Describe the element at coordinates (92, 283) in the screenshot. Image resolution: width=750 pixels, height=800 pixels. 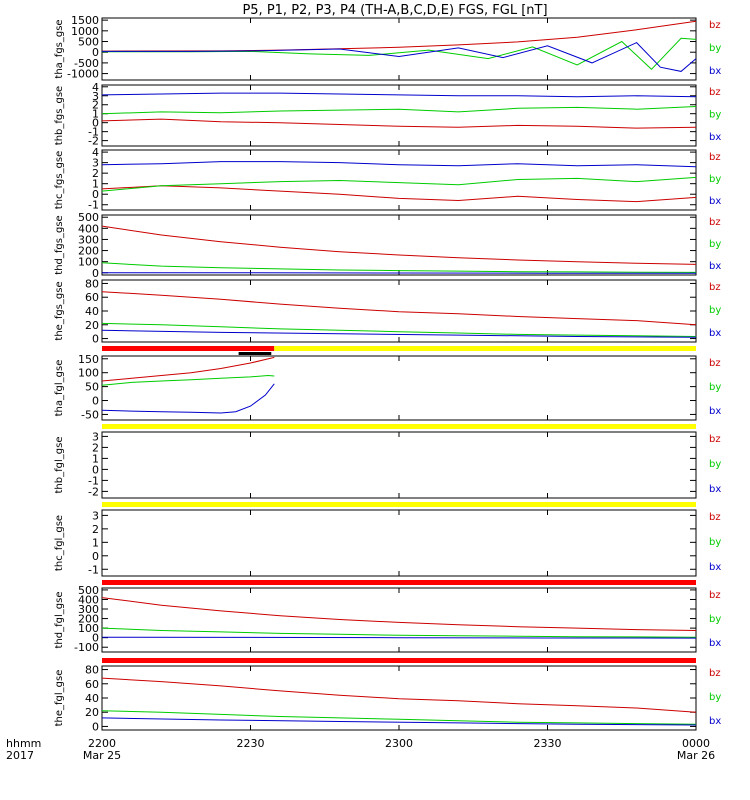
I see `y-tick-label: 80` at that location.